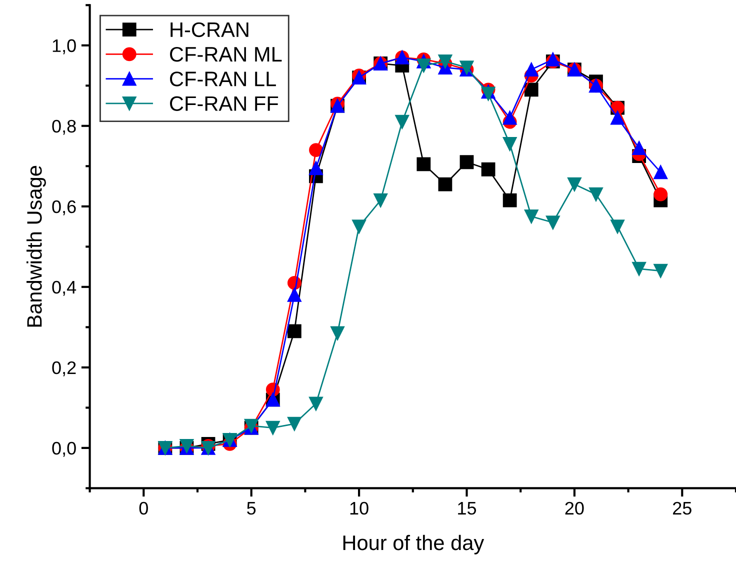 Image resolution: width=736 pixels, height=569 pixels. Describe the element at coordinates (413, 544) in the screenshot. I see `x-axis-title: Hour of the day` at that location.